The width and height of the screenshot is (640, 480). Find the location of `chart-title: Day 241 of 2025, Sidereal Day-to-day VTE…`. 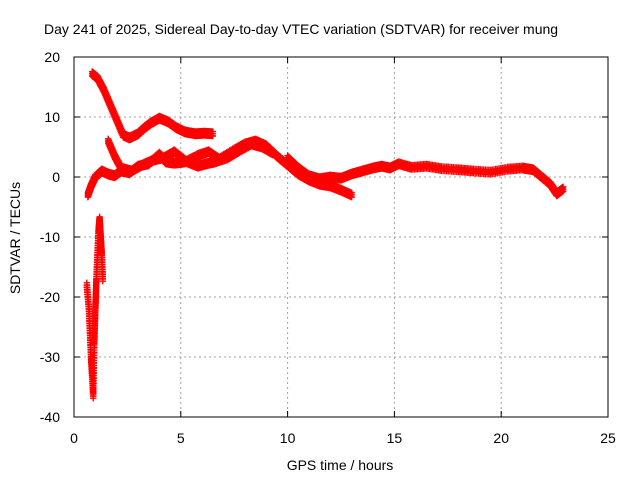

chart-title: Day 241 of 2025, Sidereal Day-to-day VTE… is located at coordinates (301, 29).